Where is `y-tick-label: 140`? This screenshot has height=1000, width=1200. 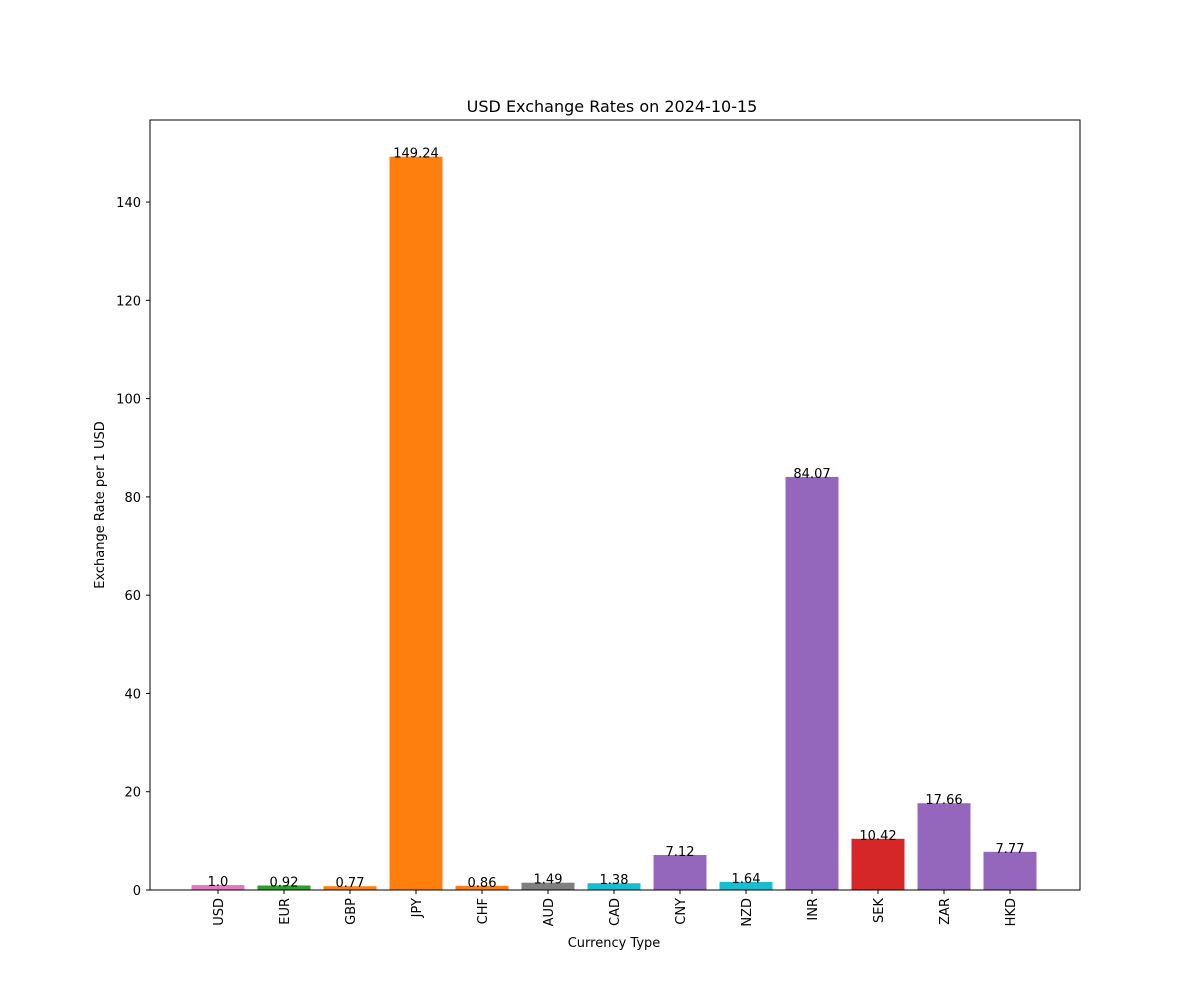
y-tick-label: 140 is located at coordinates (128, 203).